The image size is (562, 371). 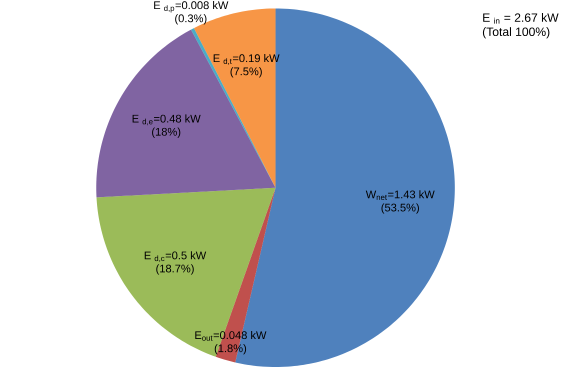 I want to click on data-label: (0.3%), so click(x=190, y=19).